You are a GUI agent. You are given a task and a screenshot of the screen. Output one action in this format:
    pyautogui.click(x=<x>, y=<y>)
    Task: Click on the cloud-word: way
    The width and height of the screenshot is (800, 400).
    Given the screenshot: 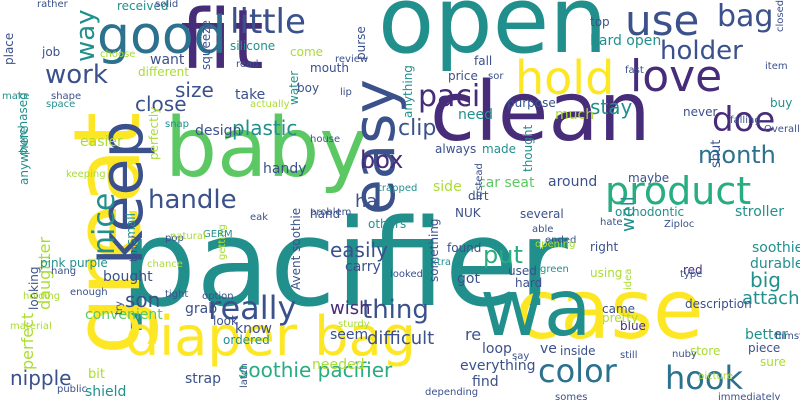 What is the action you would take?
    pyautogui.click(x=86, y=35)
    